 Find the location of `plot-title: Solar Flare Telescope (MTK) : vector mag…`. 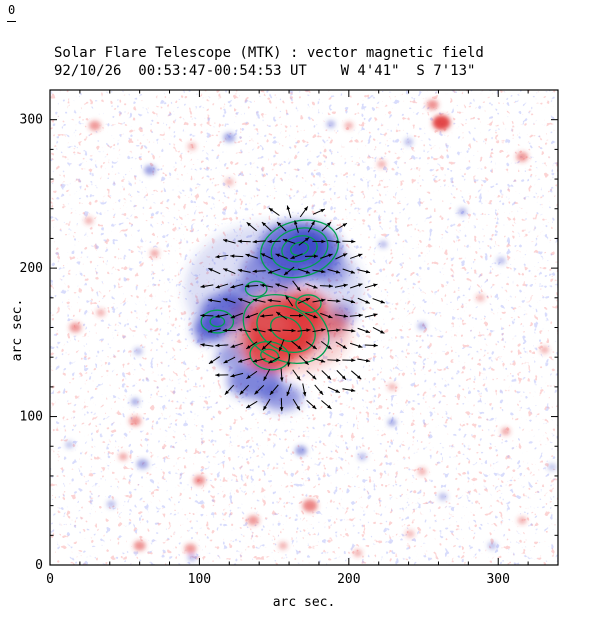

plot-title: Solar Flare Telescope (MTK) : vector mag… is located at coordinates (269, 53).